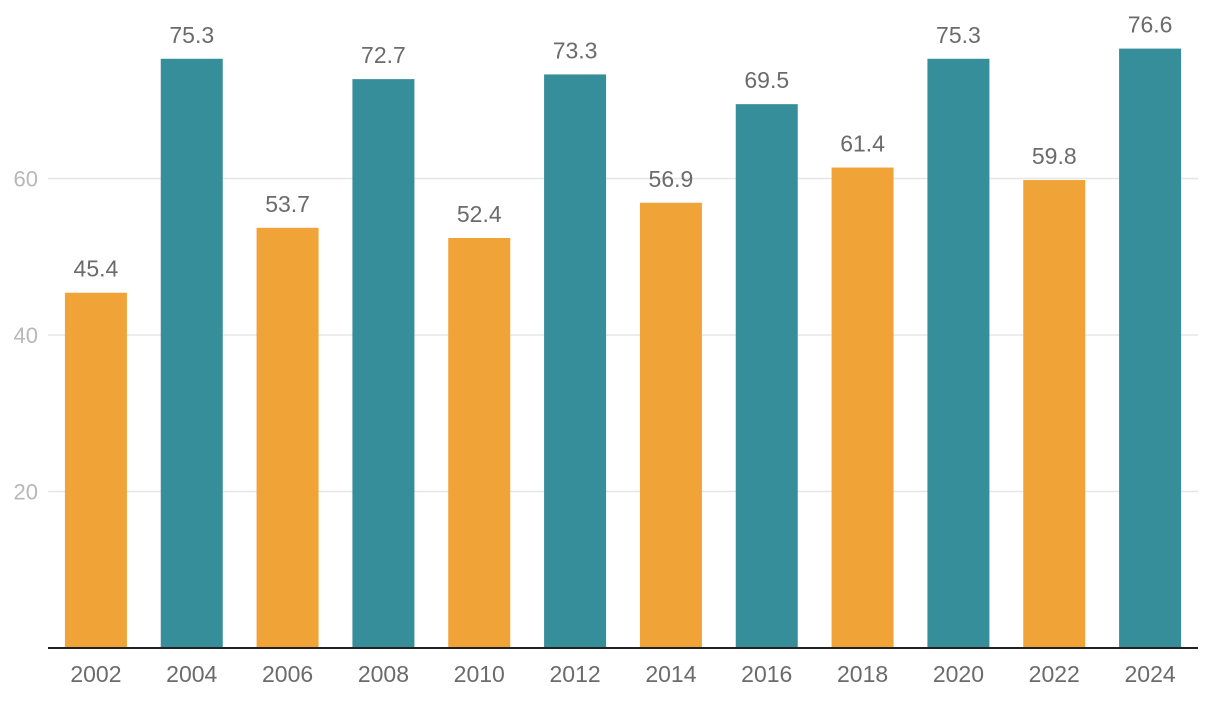 This screenshot has width=1220, height=704. I want to click on bar-2018, so click(862, 408).